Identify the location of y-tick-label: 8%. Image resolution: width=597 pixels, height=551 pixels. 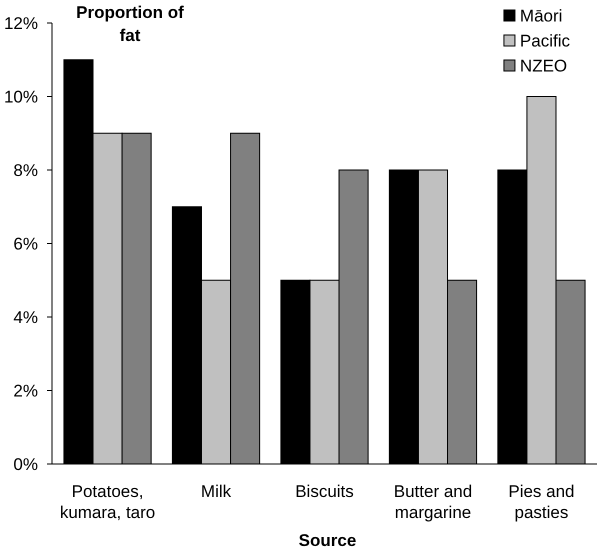
(25, 170).